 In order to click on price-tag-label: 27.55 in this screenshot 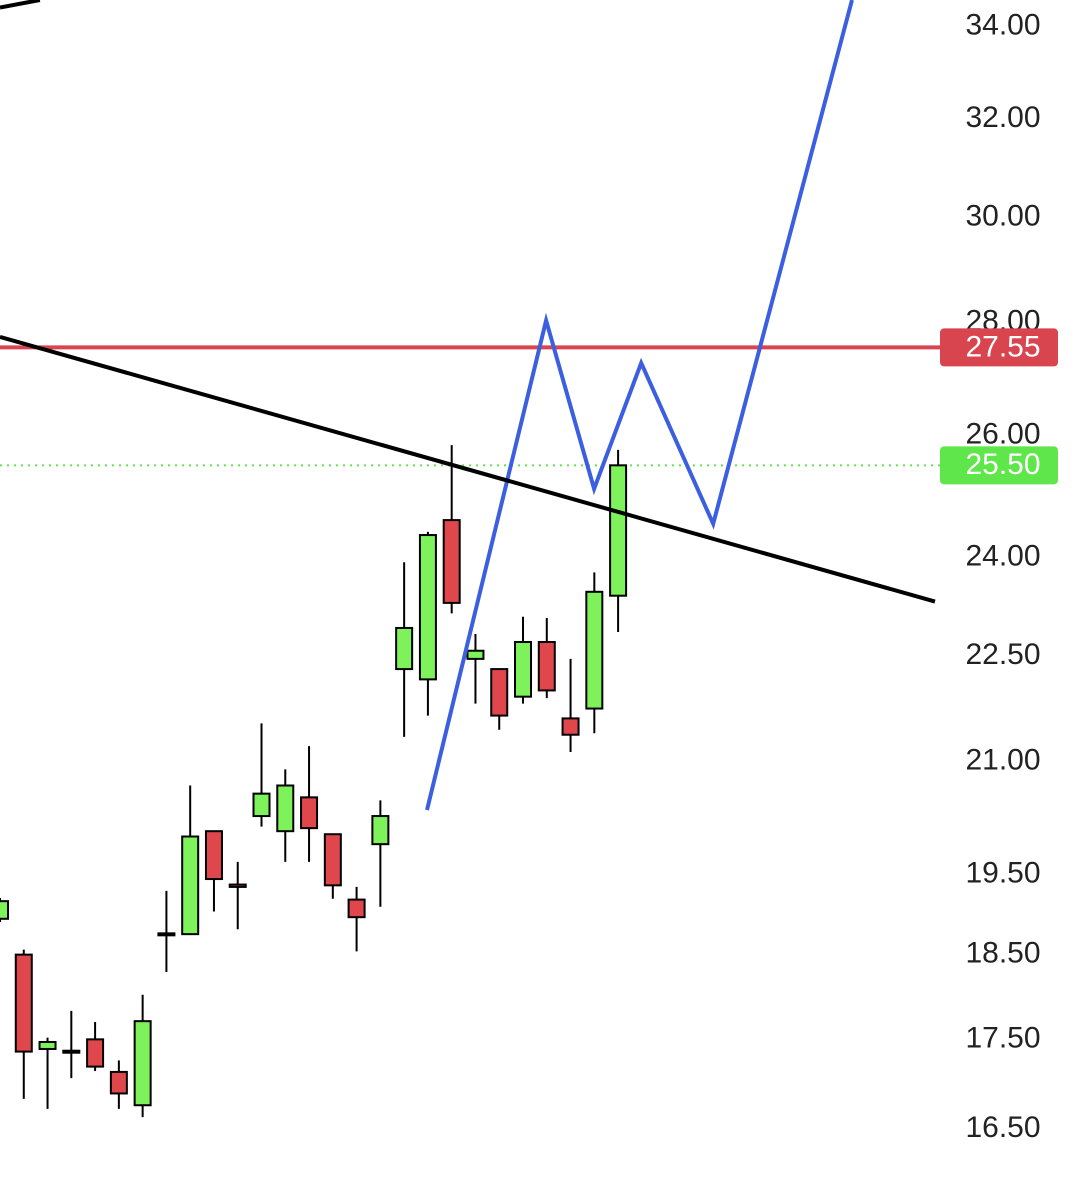, I will do `click(1002, 346)`.